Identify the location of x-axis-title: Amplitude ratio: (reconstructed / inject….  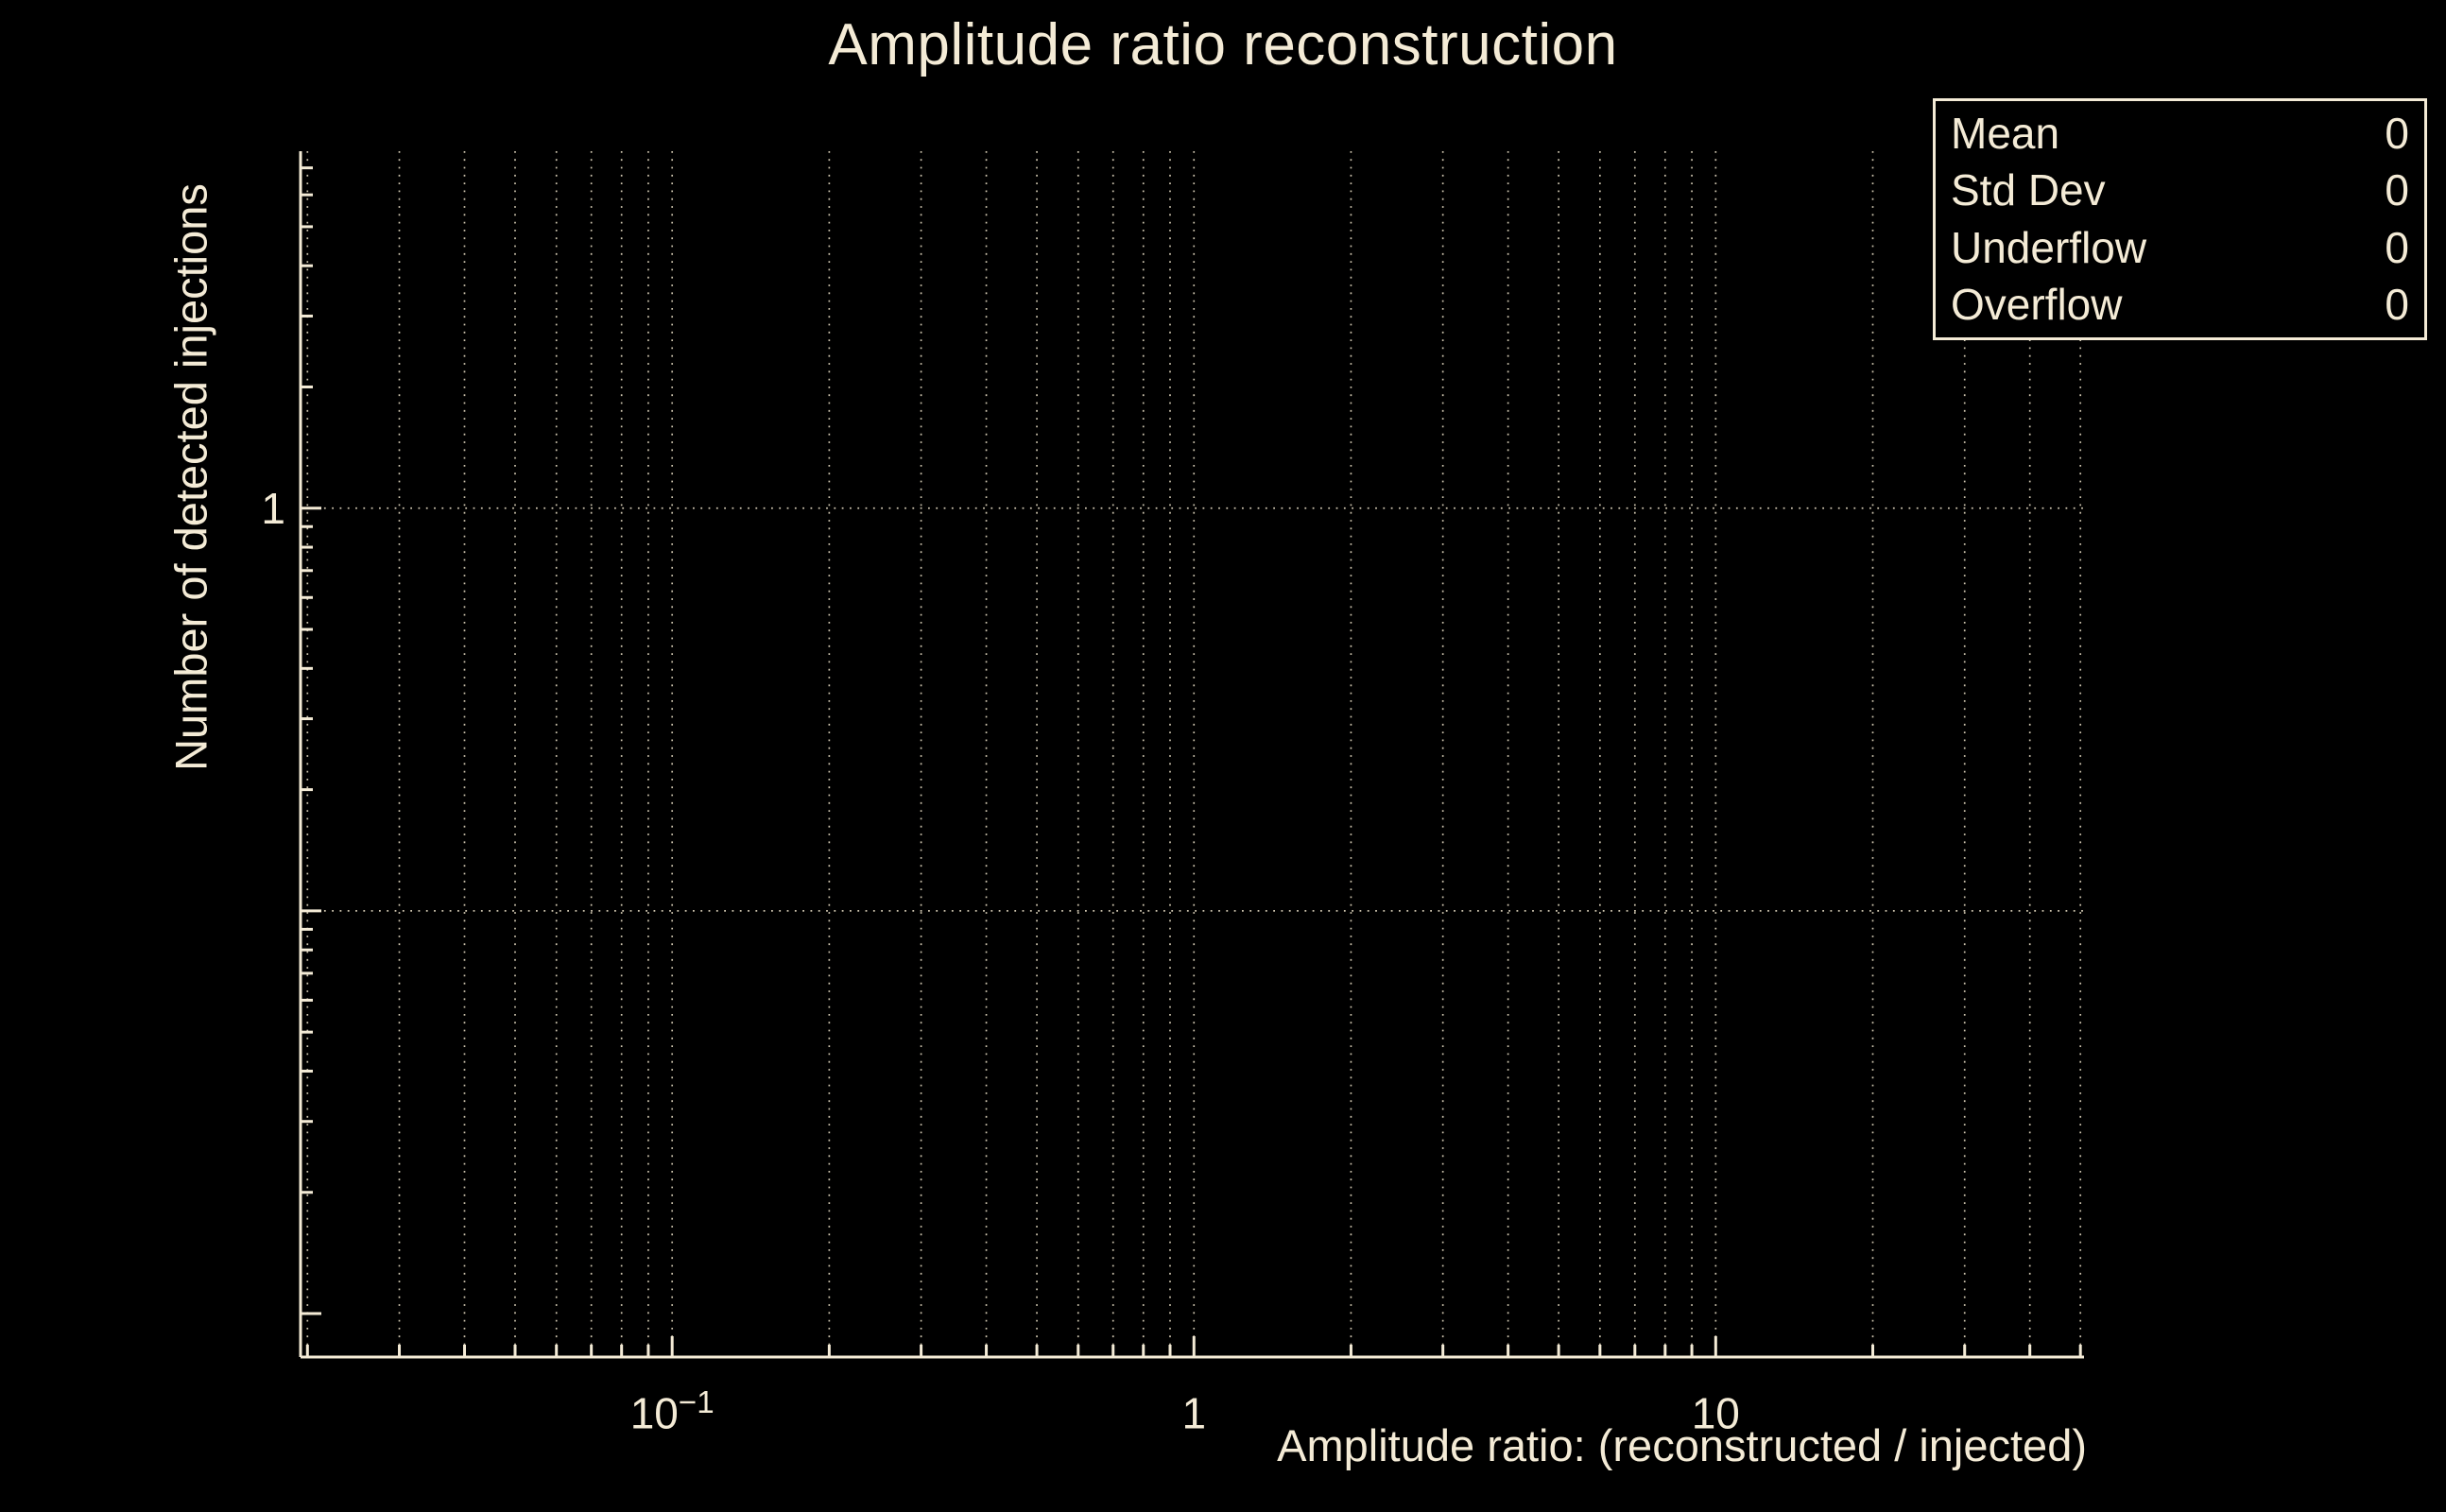
(1682, 1445).